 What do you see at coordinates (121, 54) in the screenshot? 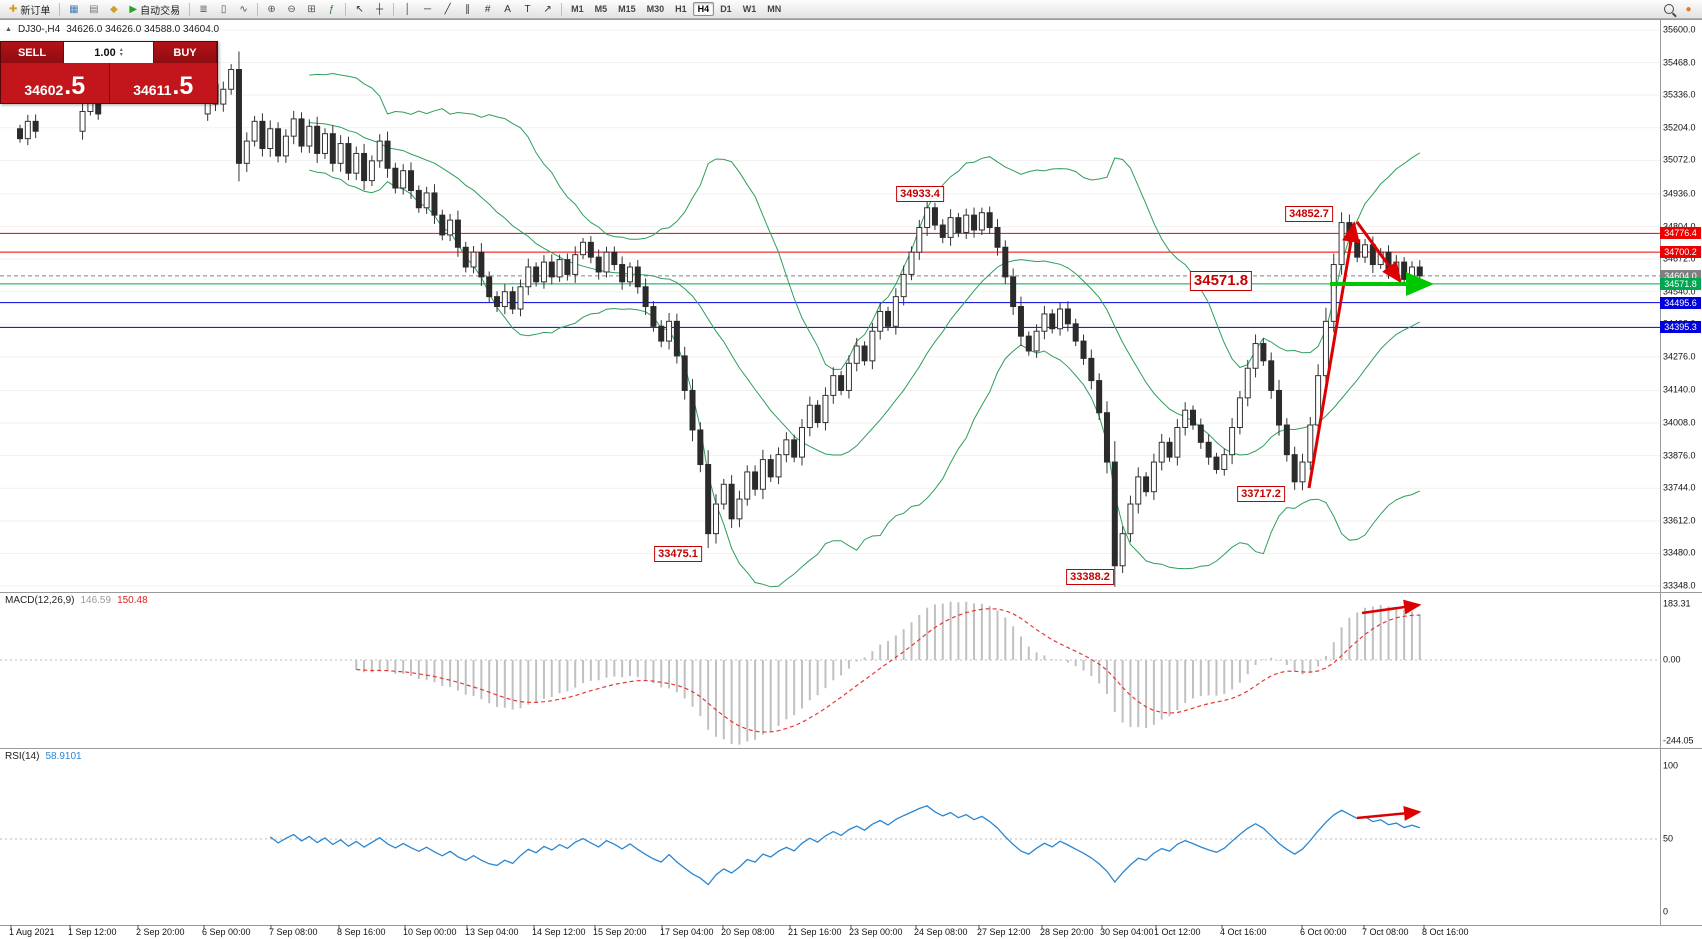
I see `volume-down-button: ▾` at bounding box center [121, 54].